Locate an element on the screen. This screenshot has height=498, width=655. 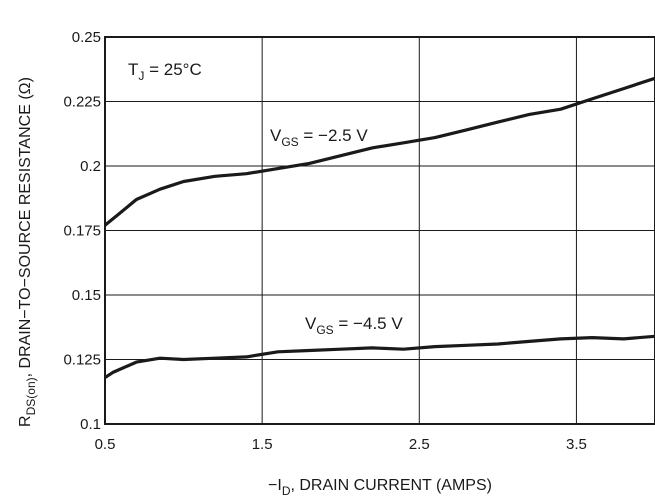
x-tick-label: 3.5 is located at coordinates (576, 444).